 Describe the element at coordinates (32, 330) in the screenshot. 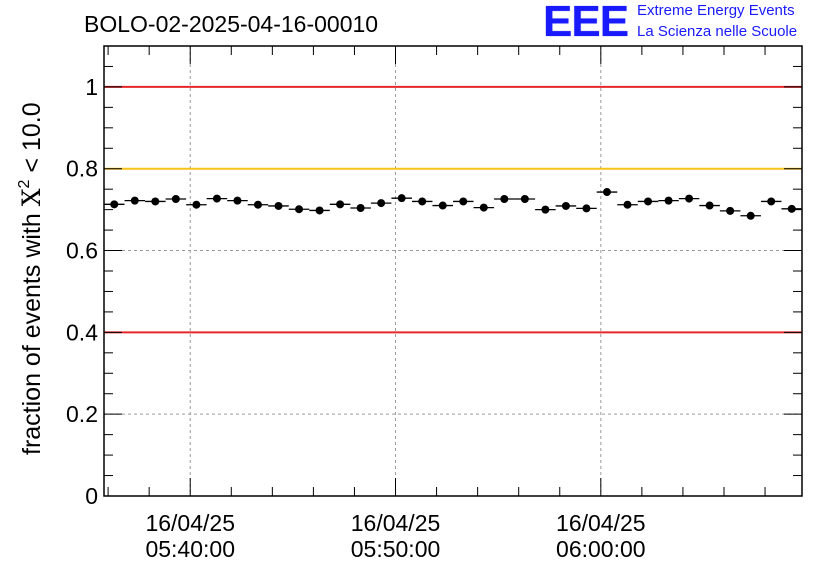

I see `y-axis-title-main: fraction of events with` at that location.